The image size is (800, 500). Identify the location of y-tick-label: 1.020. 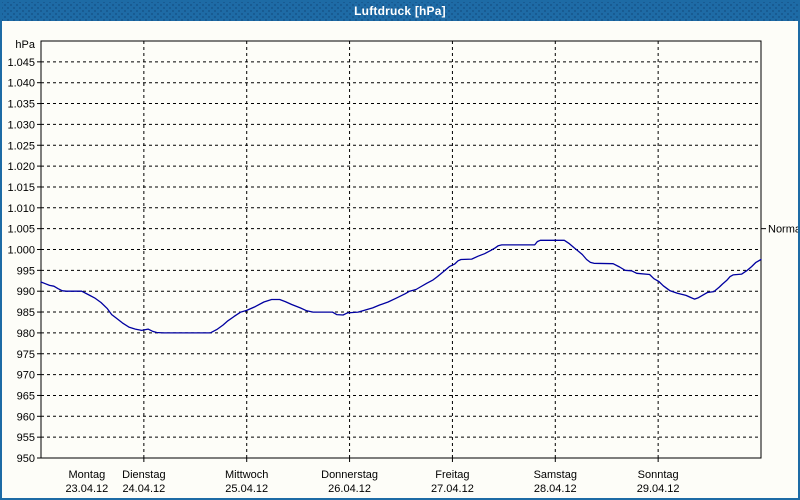
(21, 167).